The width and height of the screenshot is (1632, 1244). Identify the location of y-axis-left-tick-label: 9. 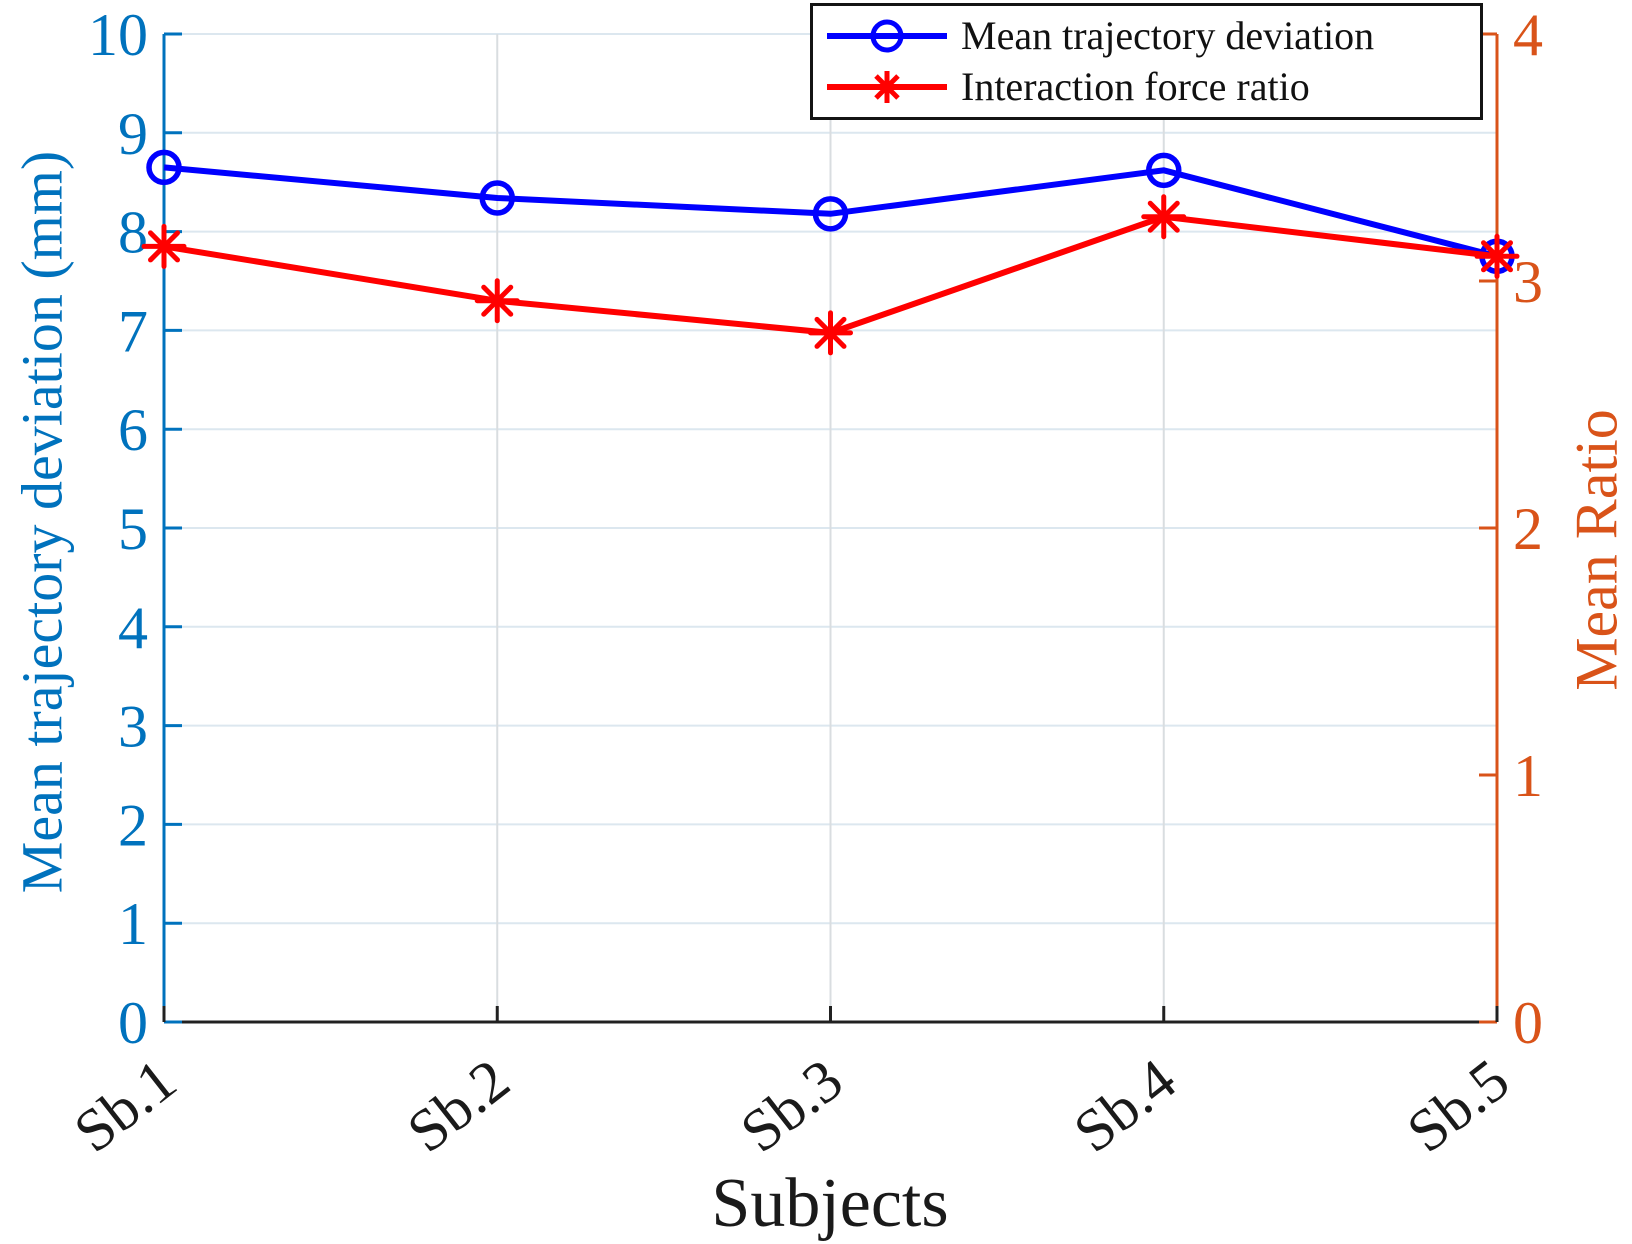
(133, 134).